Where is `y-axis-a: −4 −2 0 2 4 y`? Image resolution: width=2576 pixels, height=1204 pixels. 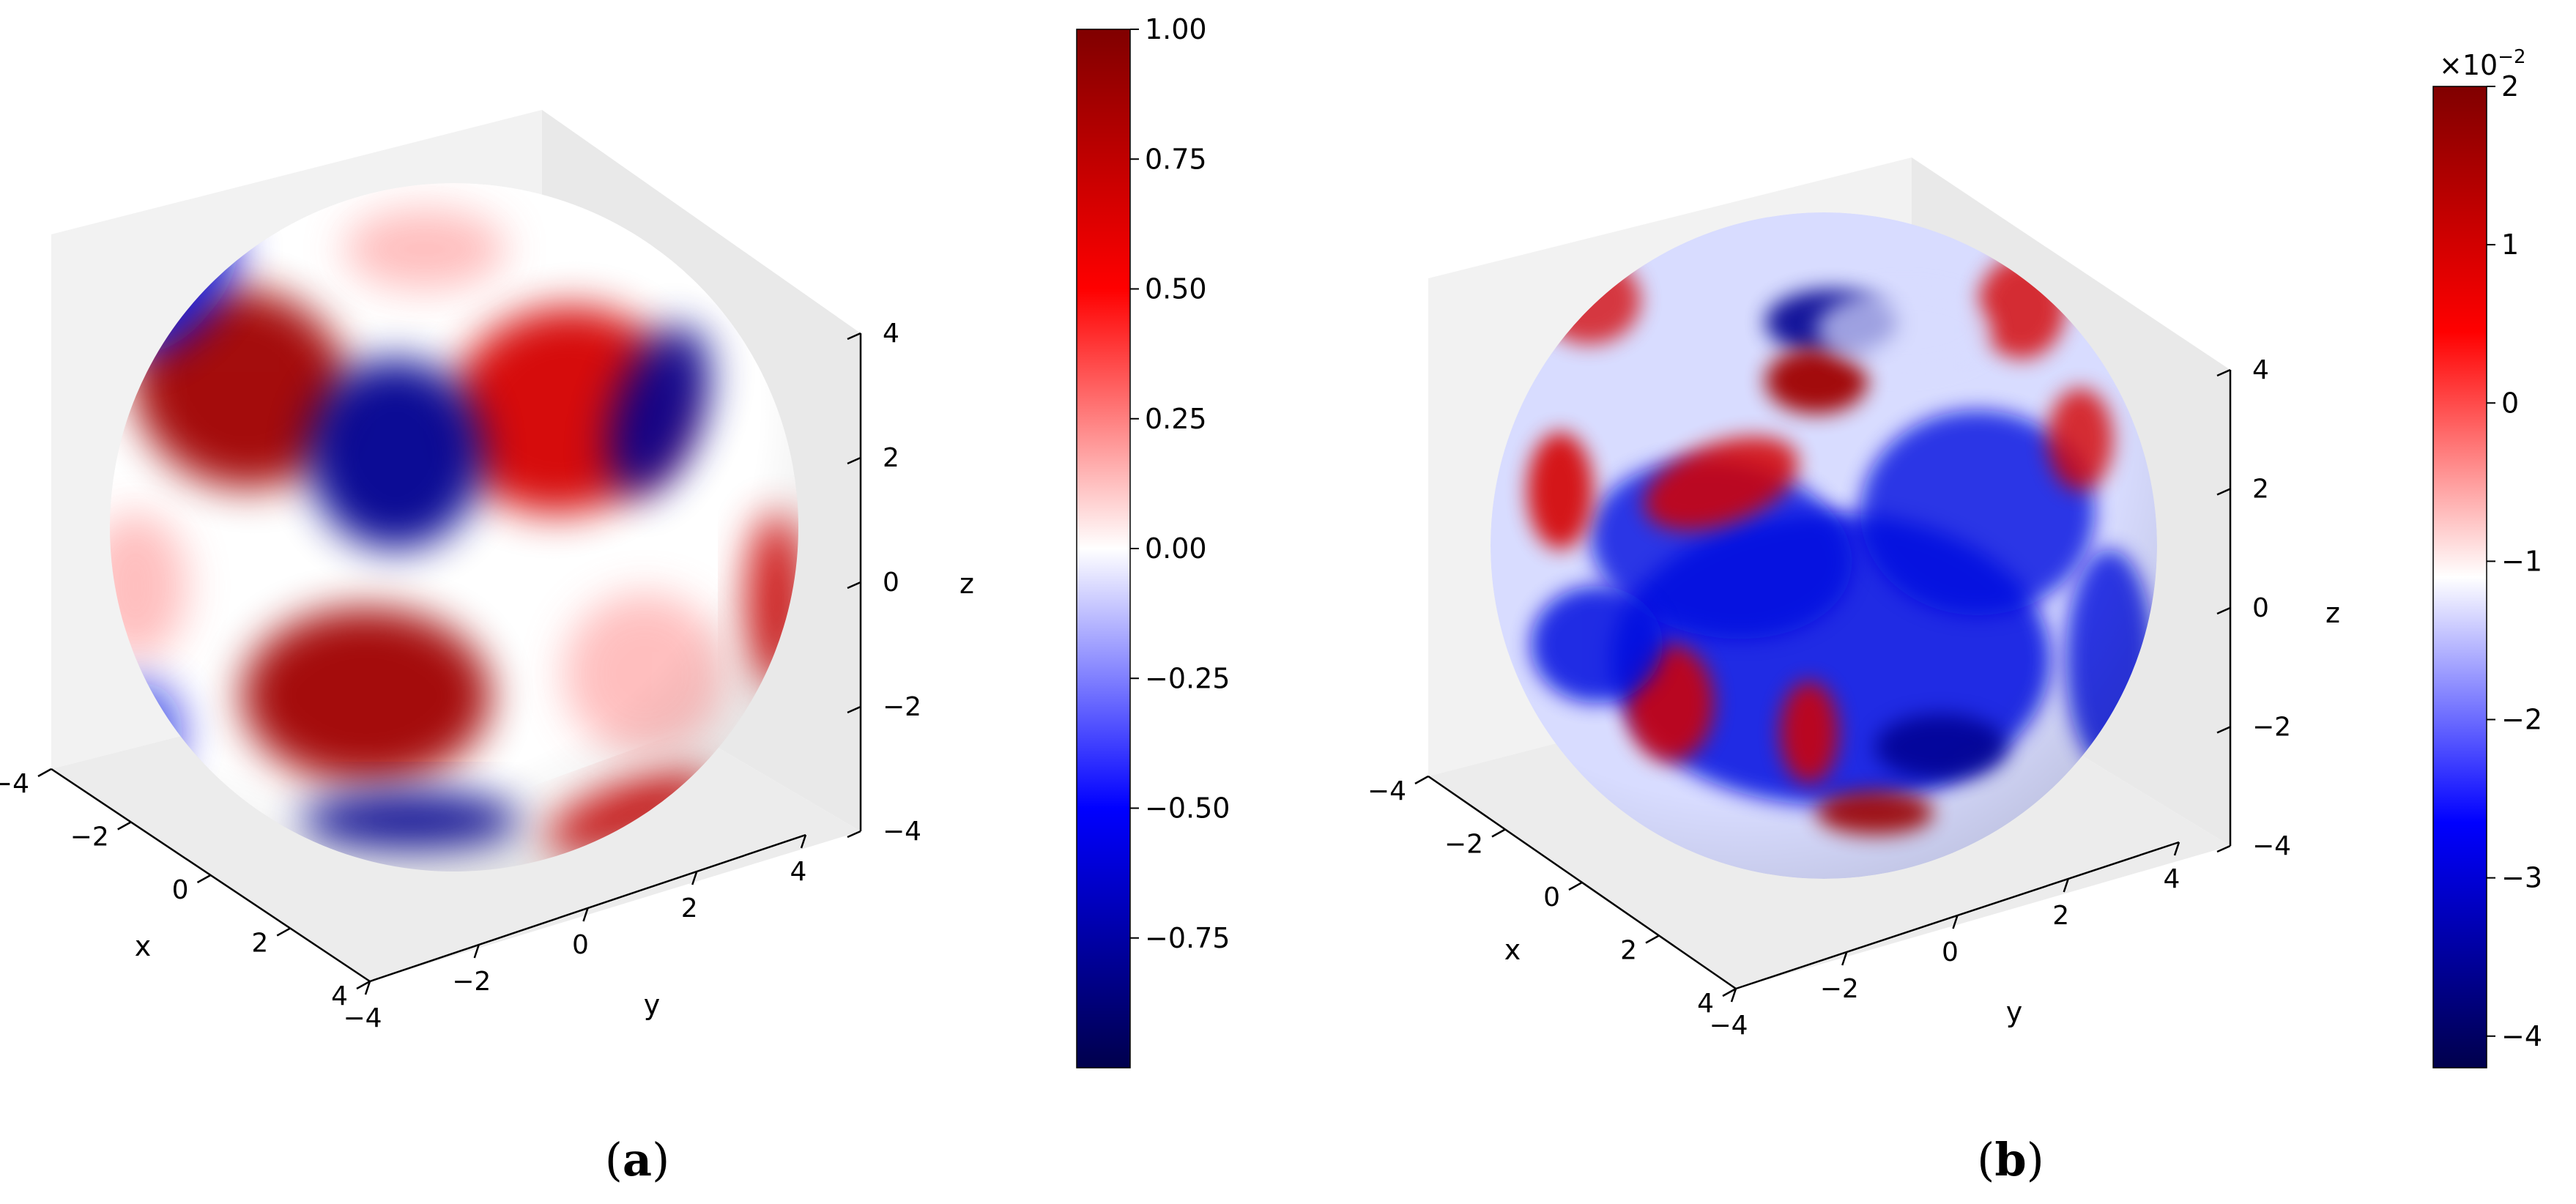 y-axis-a: −4 −2 0 2 4 y is located at coordinates (575, 933).